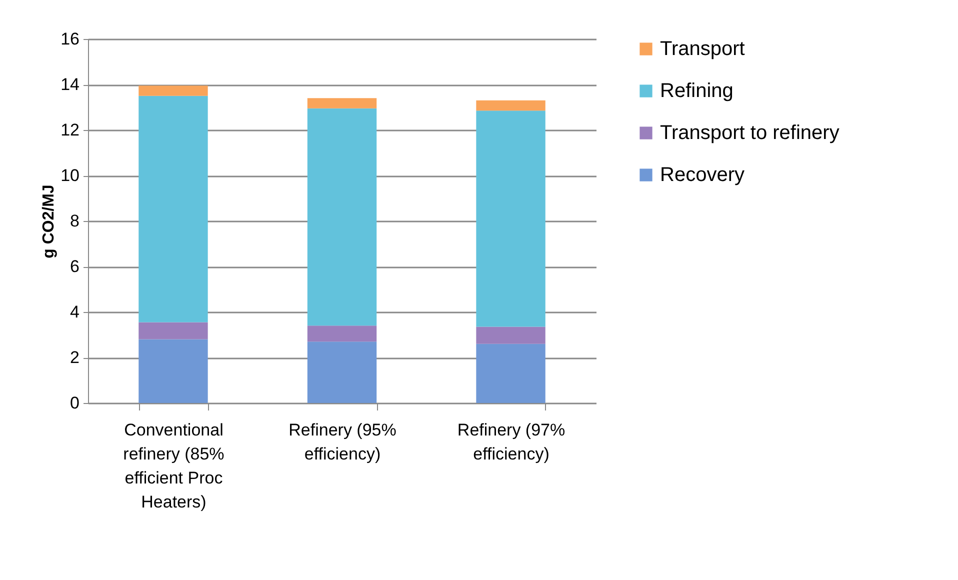 The image size is (958, 580). What do you see at coordinates (697, 91) in the screenshot?
I see `legend-label: Refining` at bounding box center [697, 91].